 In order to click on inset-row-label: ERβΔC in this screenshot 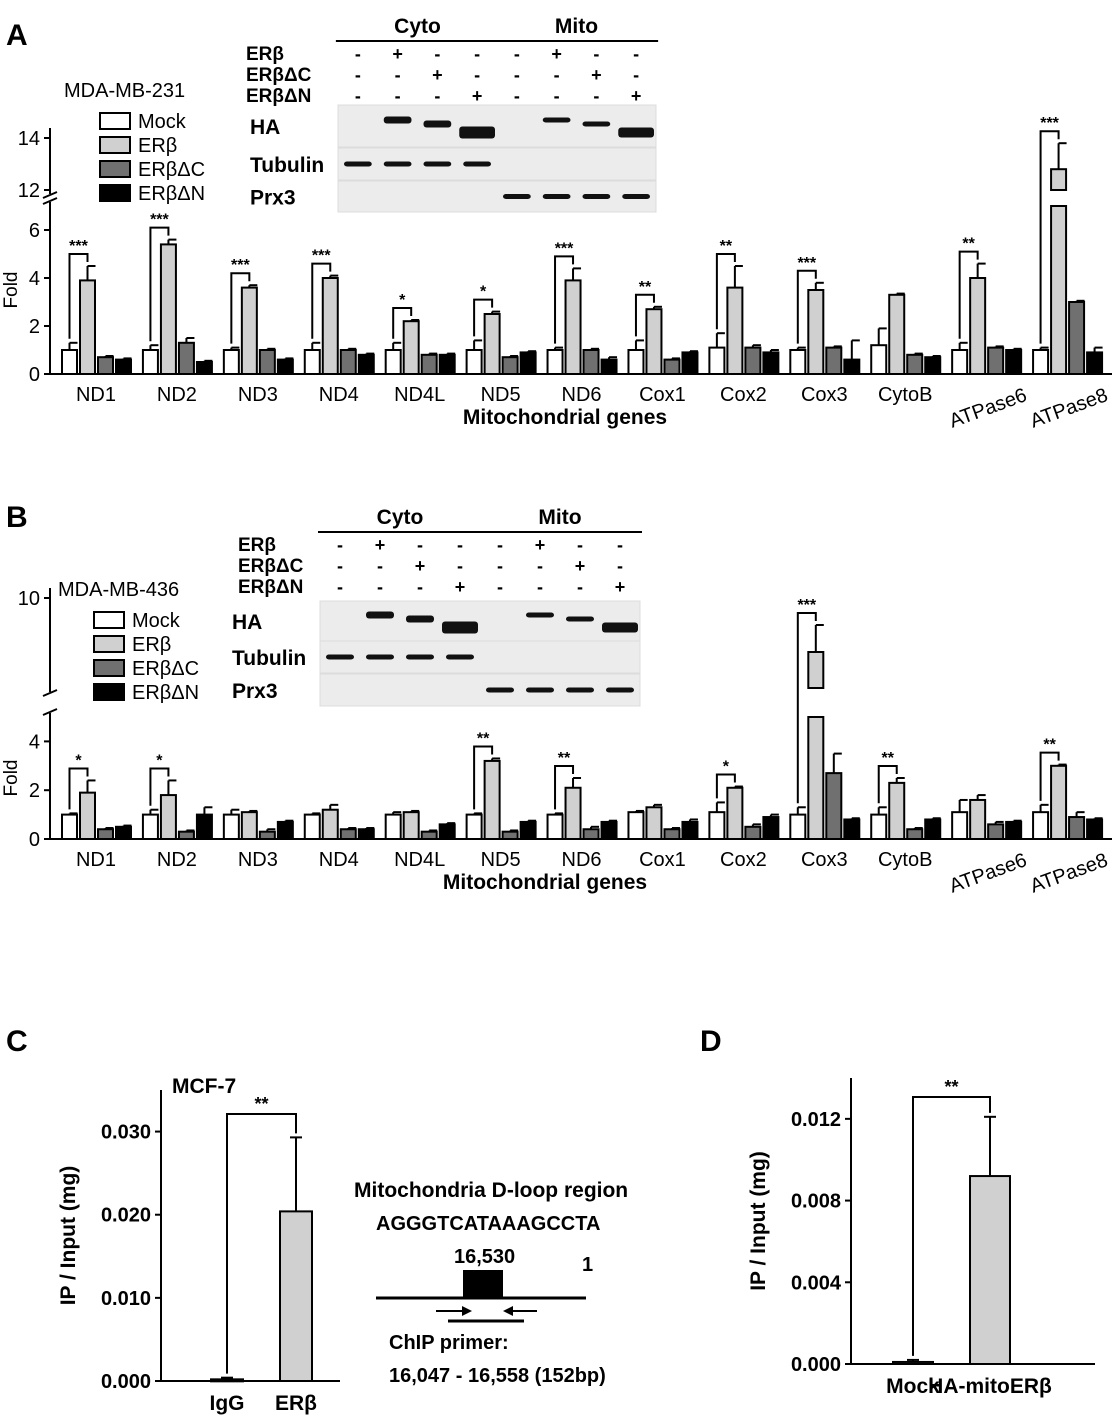, I will do `click(271, 566)`.